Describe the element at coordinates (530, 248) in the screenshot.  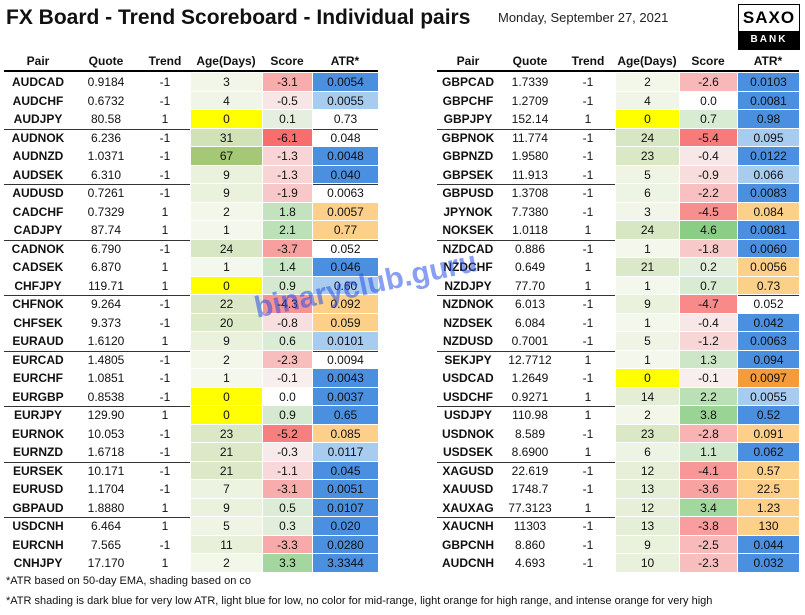
I see `quote-cell: 0.886` at that location.